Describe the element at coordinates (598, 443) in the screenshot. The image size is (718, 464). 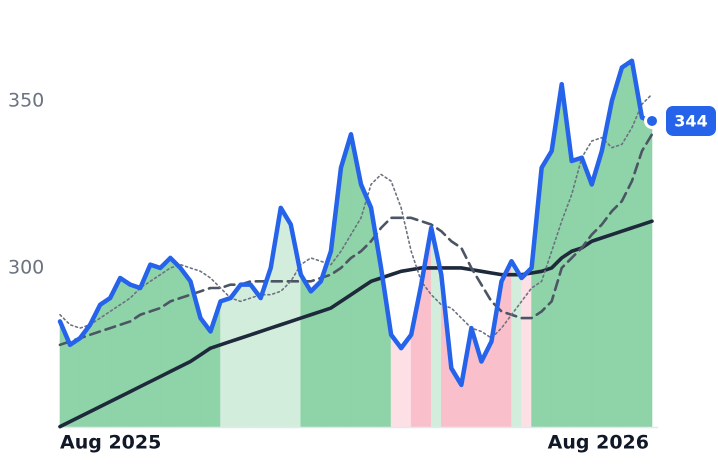
I see `x-tick-label: Aug 2026` at that location.